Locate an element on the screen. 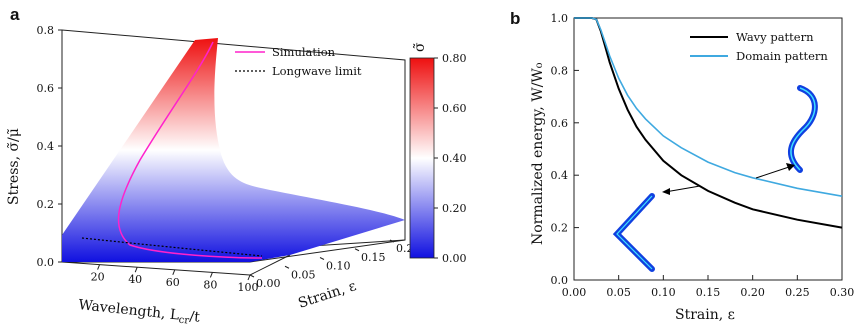  arrow-wavy-head is located at coordinates (666, 191).